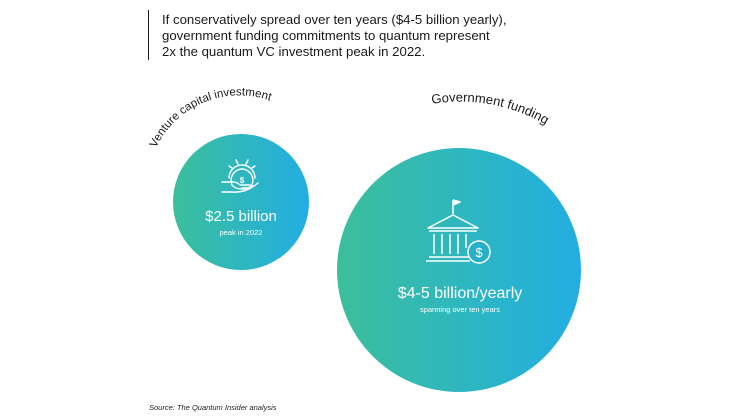 Image resolution: width=746 pixels, height=419 pixels. I want to click on dollar-coin-icon: $, so click(479, 252).